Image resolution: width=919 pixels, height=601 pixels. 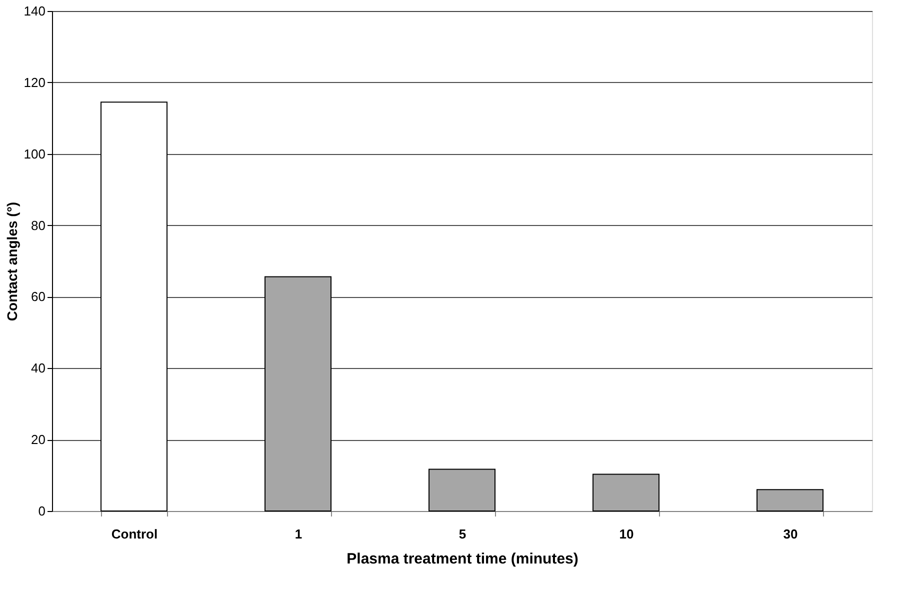 What do you see at coordinates (462, 559) in the screenshot?
I see `x-axis-title: Plasma treatment time (minutes)` at bounding box center [462, 559].